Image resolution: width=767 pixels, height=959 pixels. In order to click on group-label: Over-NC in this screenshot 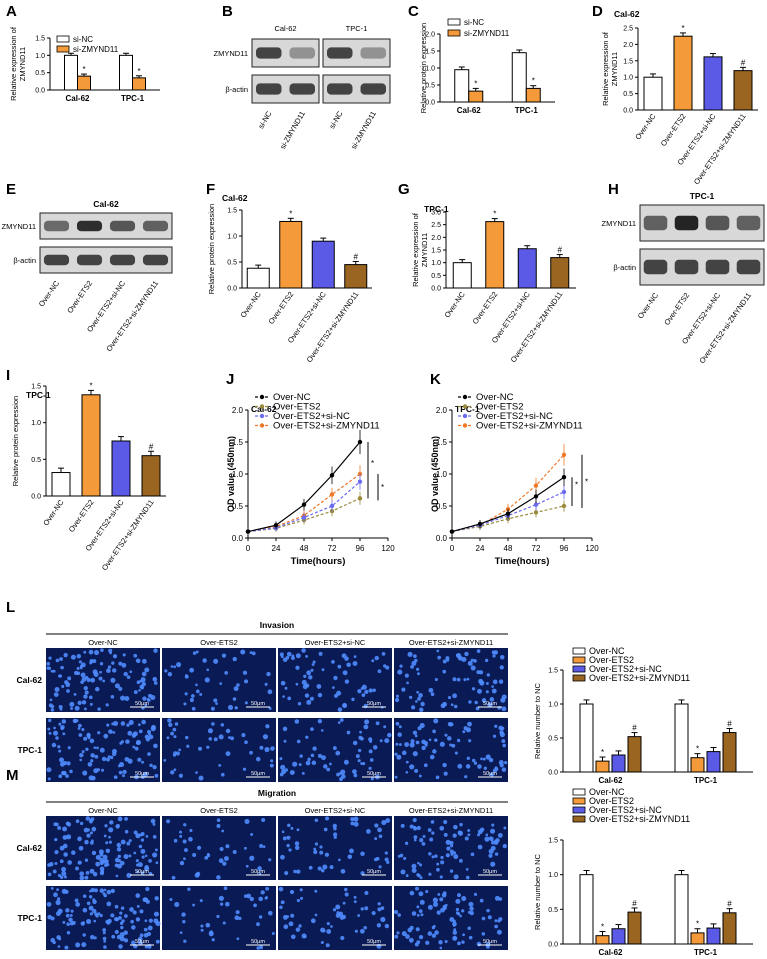, I will do `click(455, 305)`.